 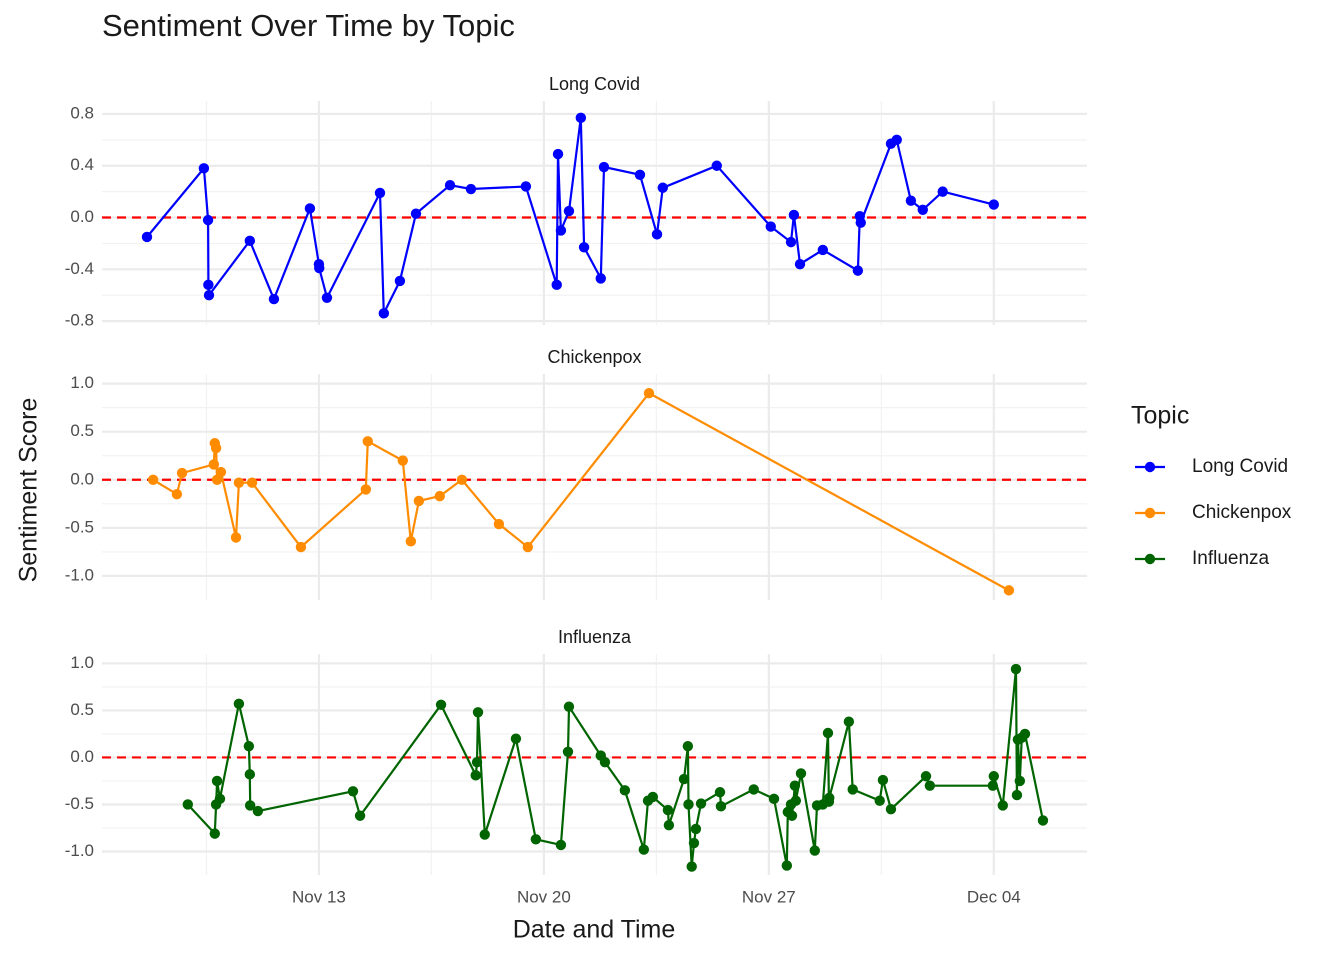 What do you see at coordinates (82, 112) in the screenshot?
I see `y-tick-label: 0.8` at bounding box center [82, 112].